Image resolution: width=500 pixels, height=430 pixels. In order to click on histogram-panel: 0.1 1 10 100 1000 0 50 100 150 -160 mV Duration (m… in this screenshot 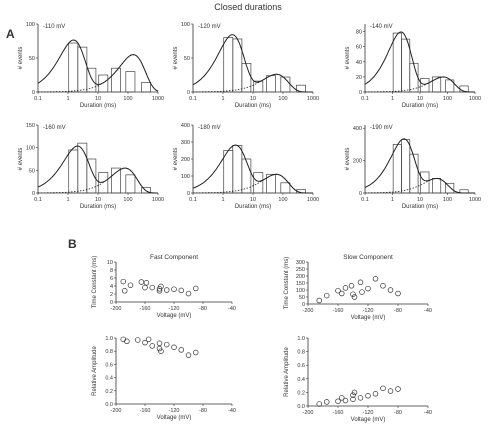, I will do `click(91, 166)`.